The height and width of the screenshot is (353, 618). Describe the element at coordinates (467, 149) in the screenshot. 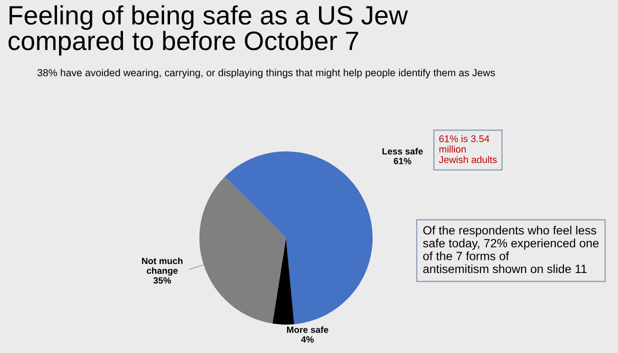

I see `text: 61% is 3.54 million Jewish adults` at that location.